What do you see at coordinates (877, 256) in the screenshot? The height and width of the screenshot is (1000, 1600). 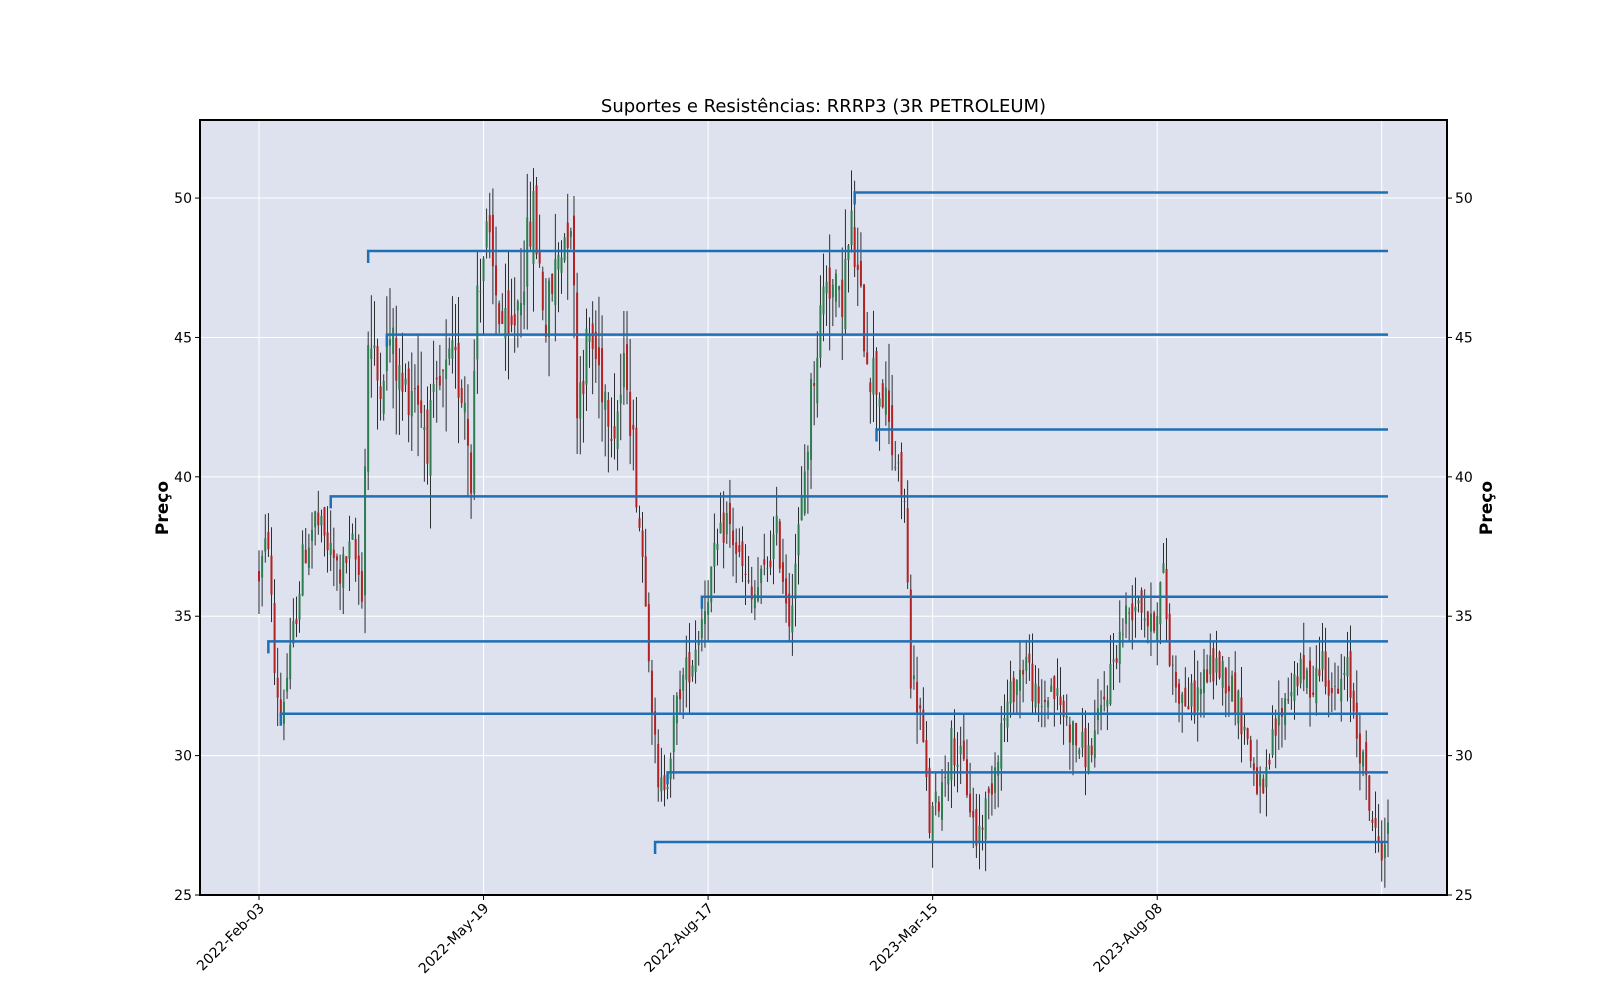 I see `level-line` at bounding box center [877, 256].